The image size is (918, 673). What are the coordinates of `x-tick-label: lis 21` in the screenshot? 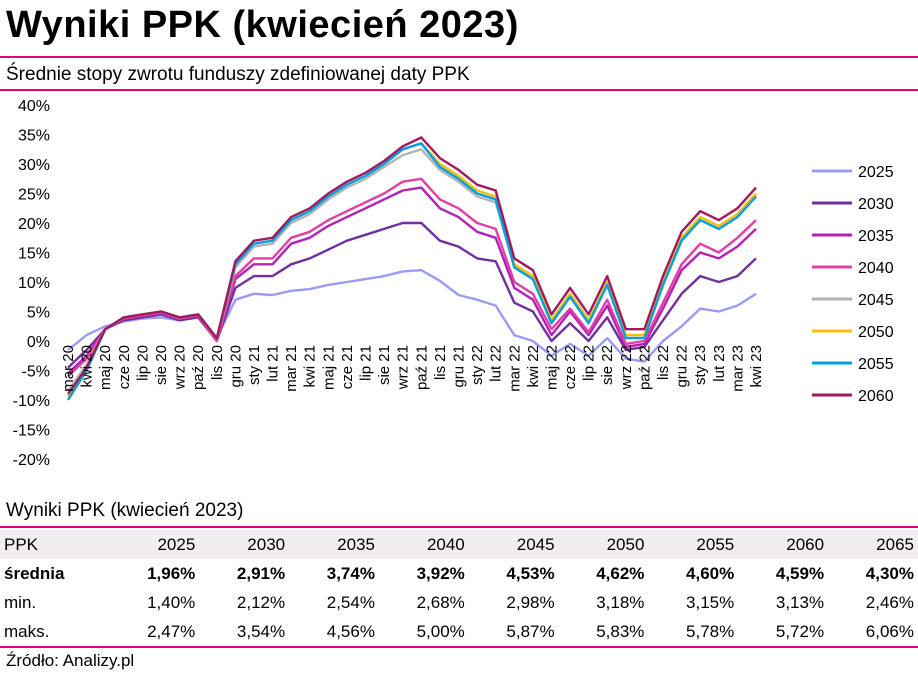 It's located at (440, 362).